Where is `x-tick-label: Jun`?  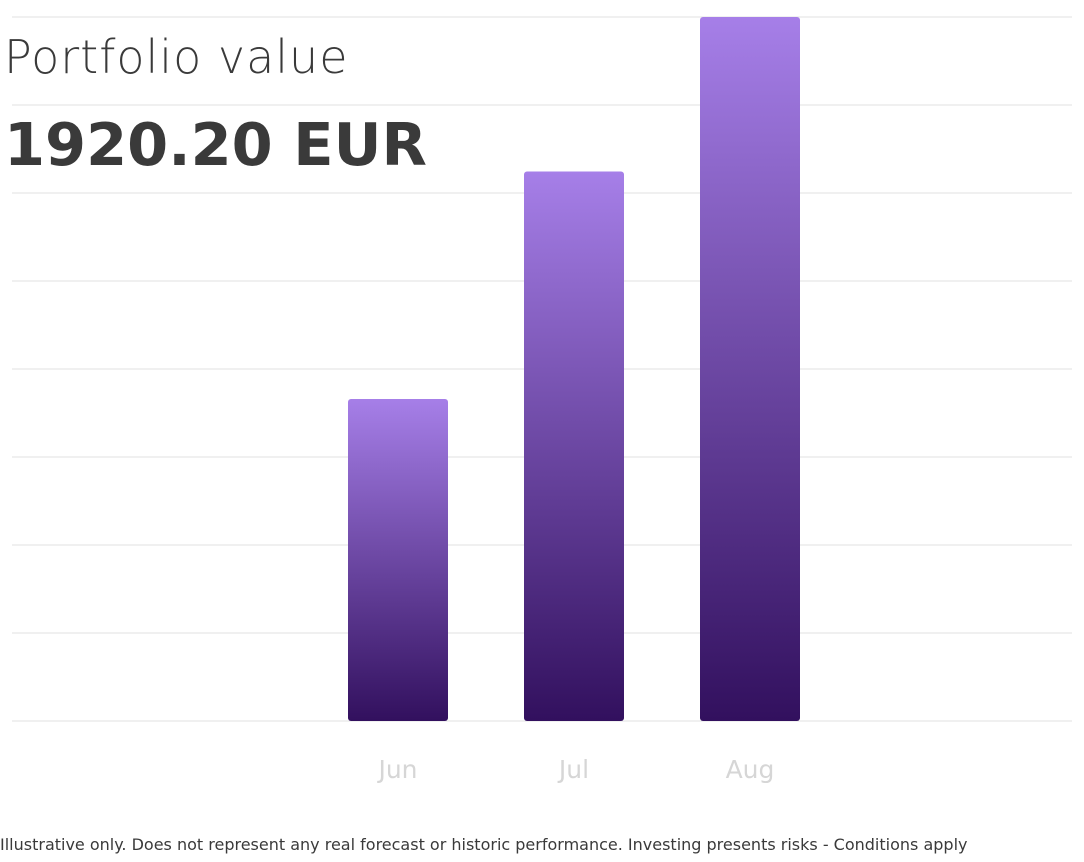
x-tick-label: Jun is located at coordinates (396, 769).